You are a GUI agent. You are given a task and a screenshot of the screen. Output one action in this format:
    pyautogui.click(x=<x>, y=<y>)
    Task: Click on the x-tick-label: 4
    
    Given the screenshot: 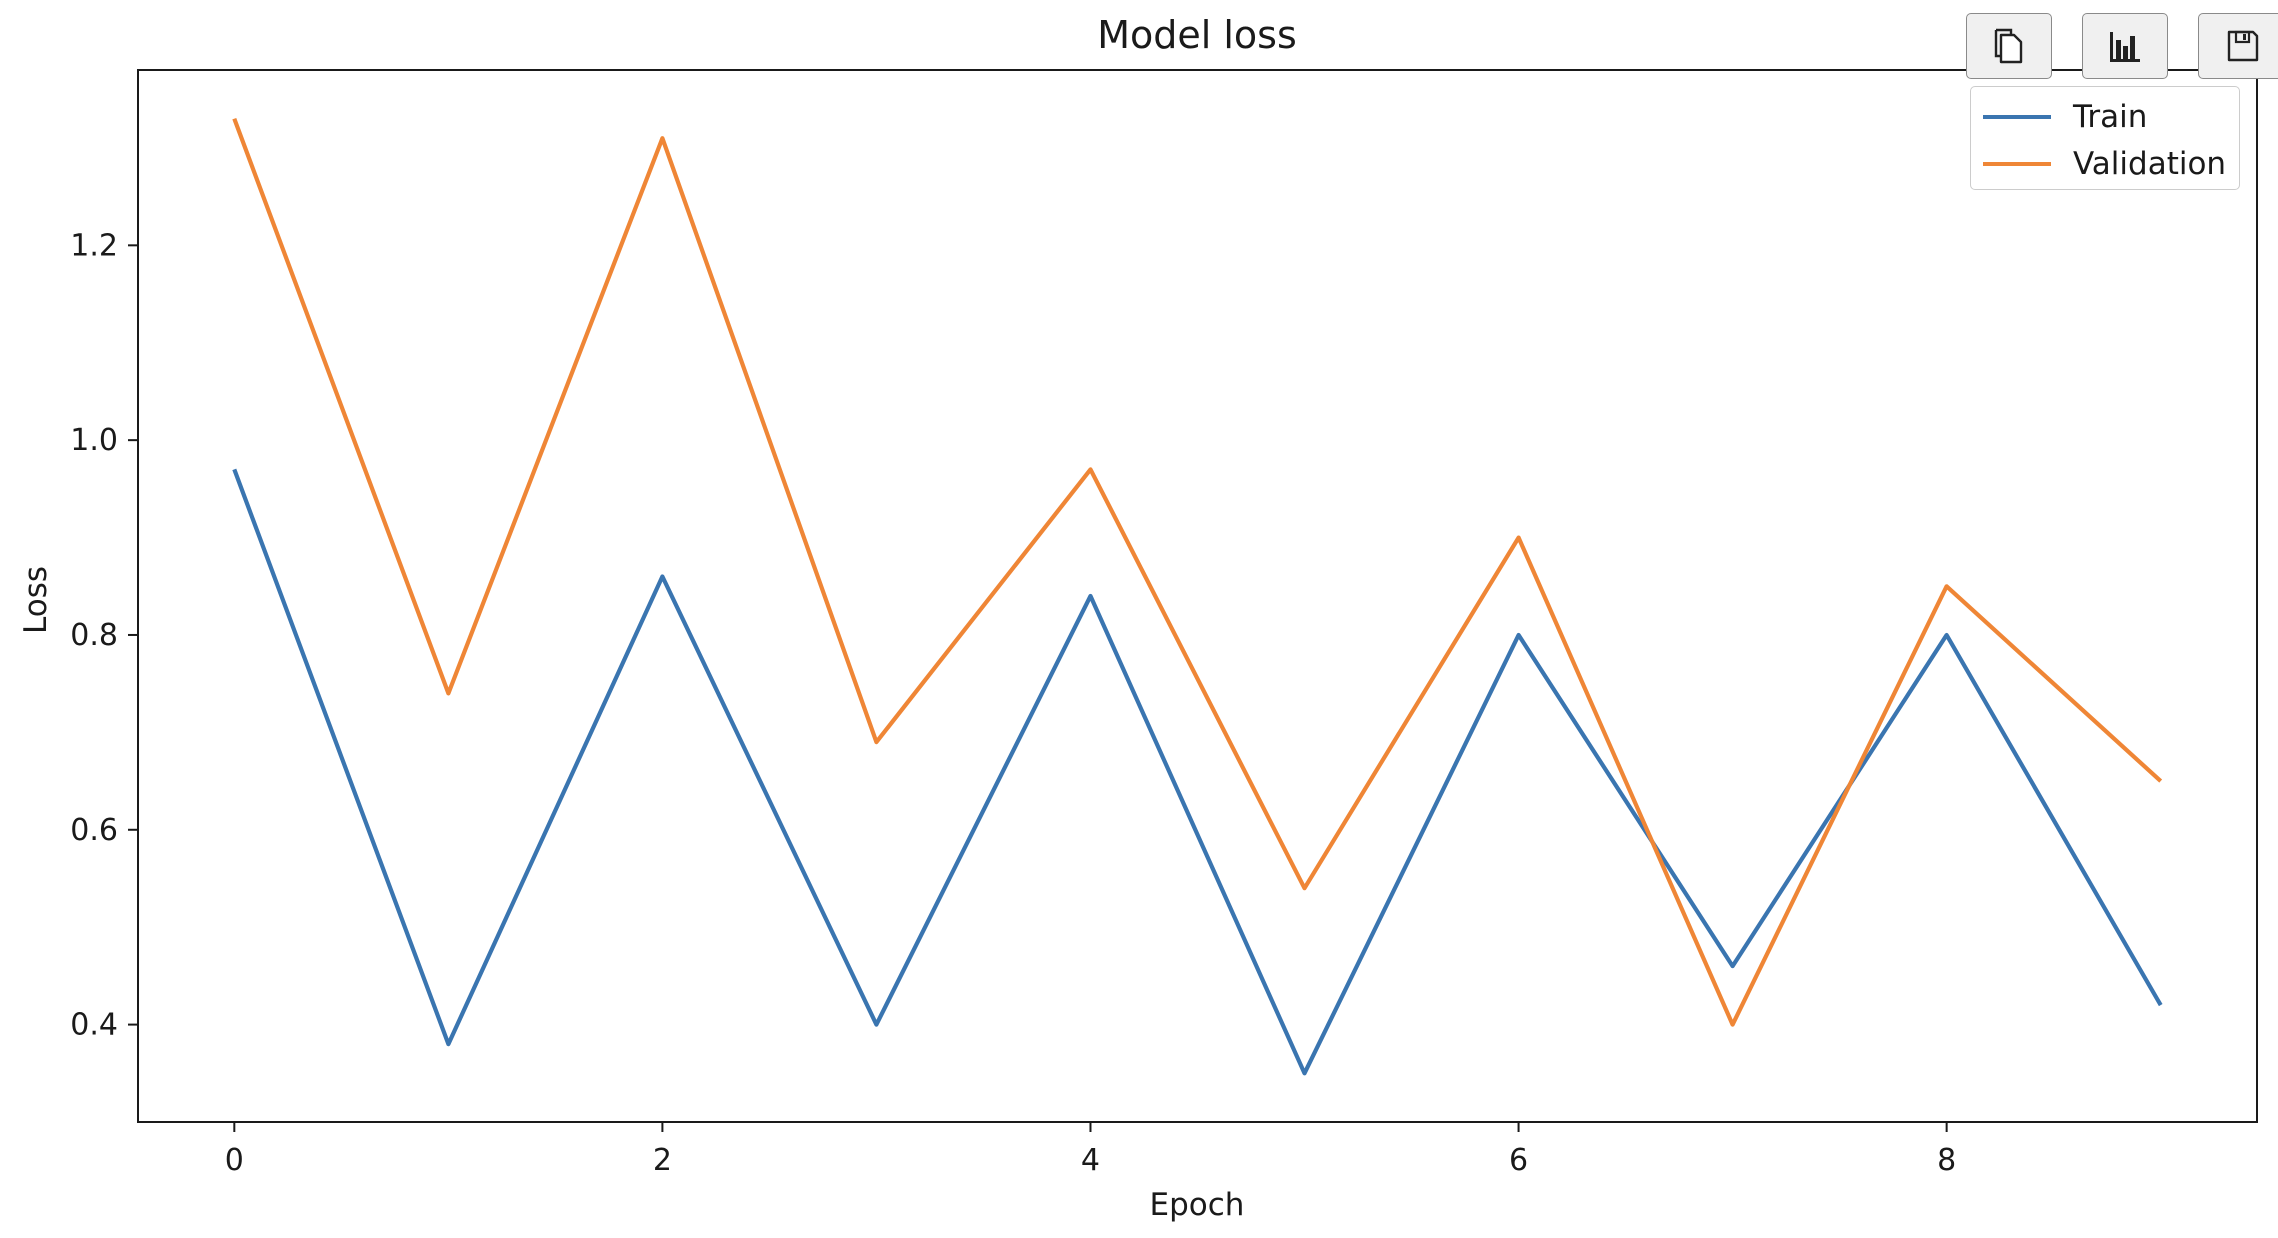 What is the action you would take?
    pyautogui.click(x=1090, y=1160)
    